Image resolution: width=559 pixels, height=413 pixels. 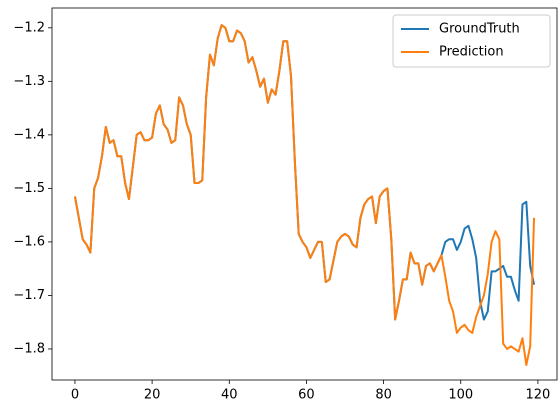 What do you see at coordinates (306, 395) in the screenshot?
I see `x-tick-label: 60` at bounding box center [306, 395].